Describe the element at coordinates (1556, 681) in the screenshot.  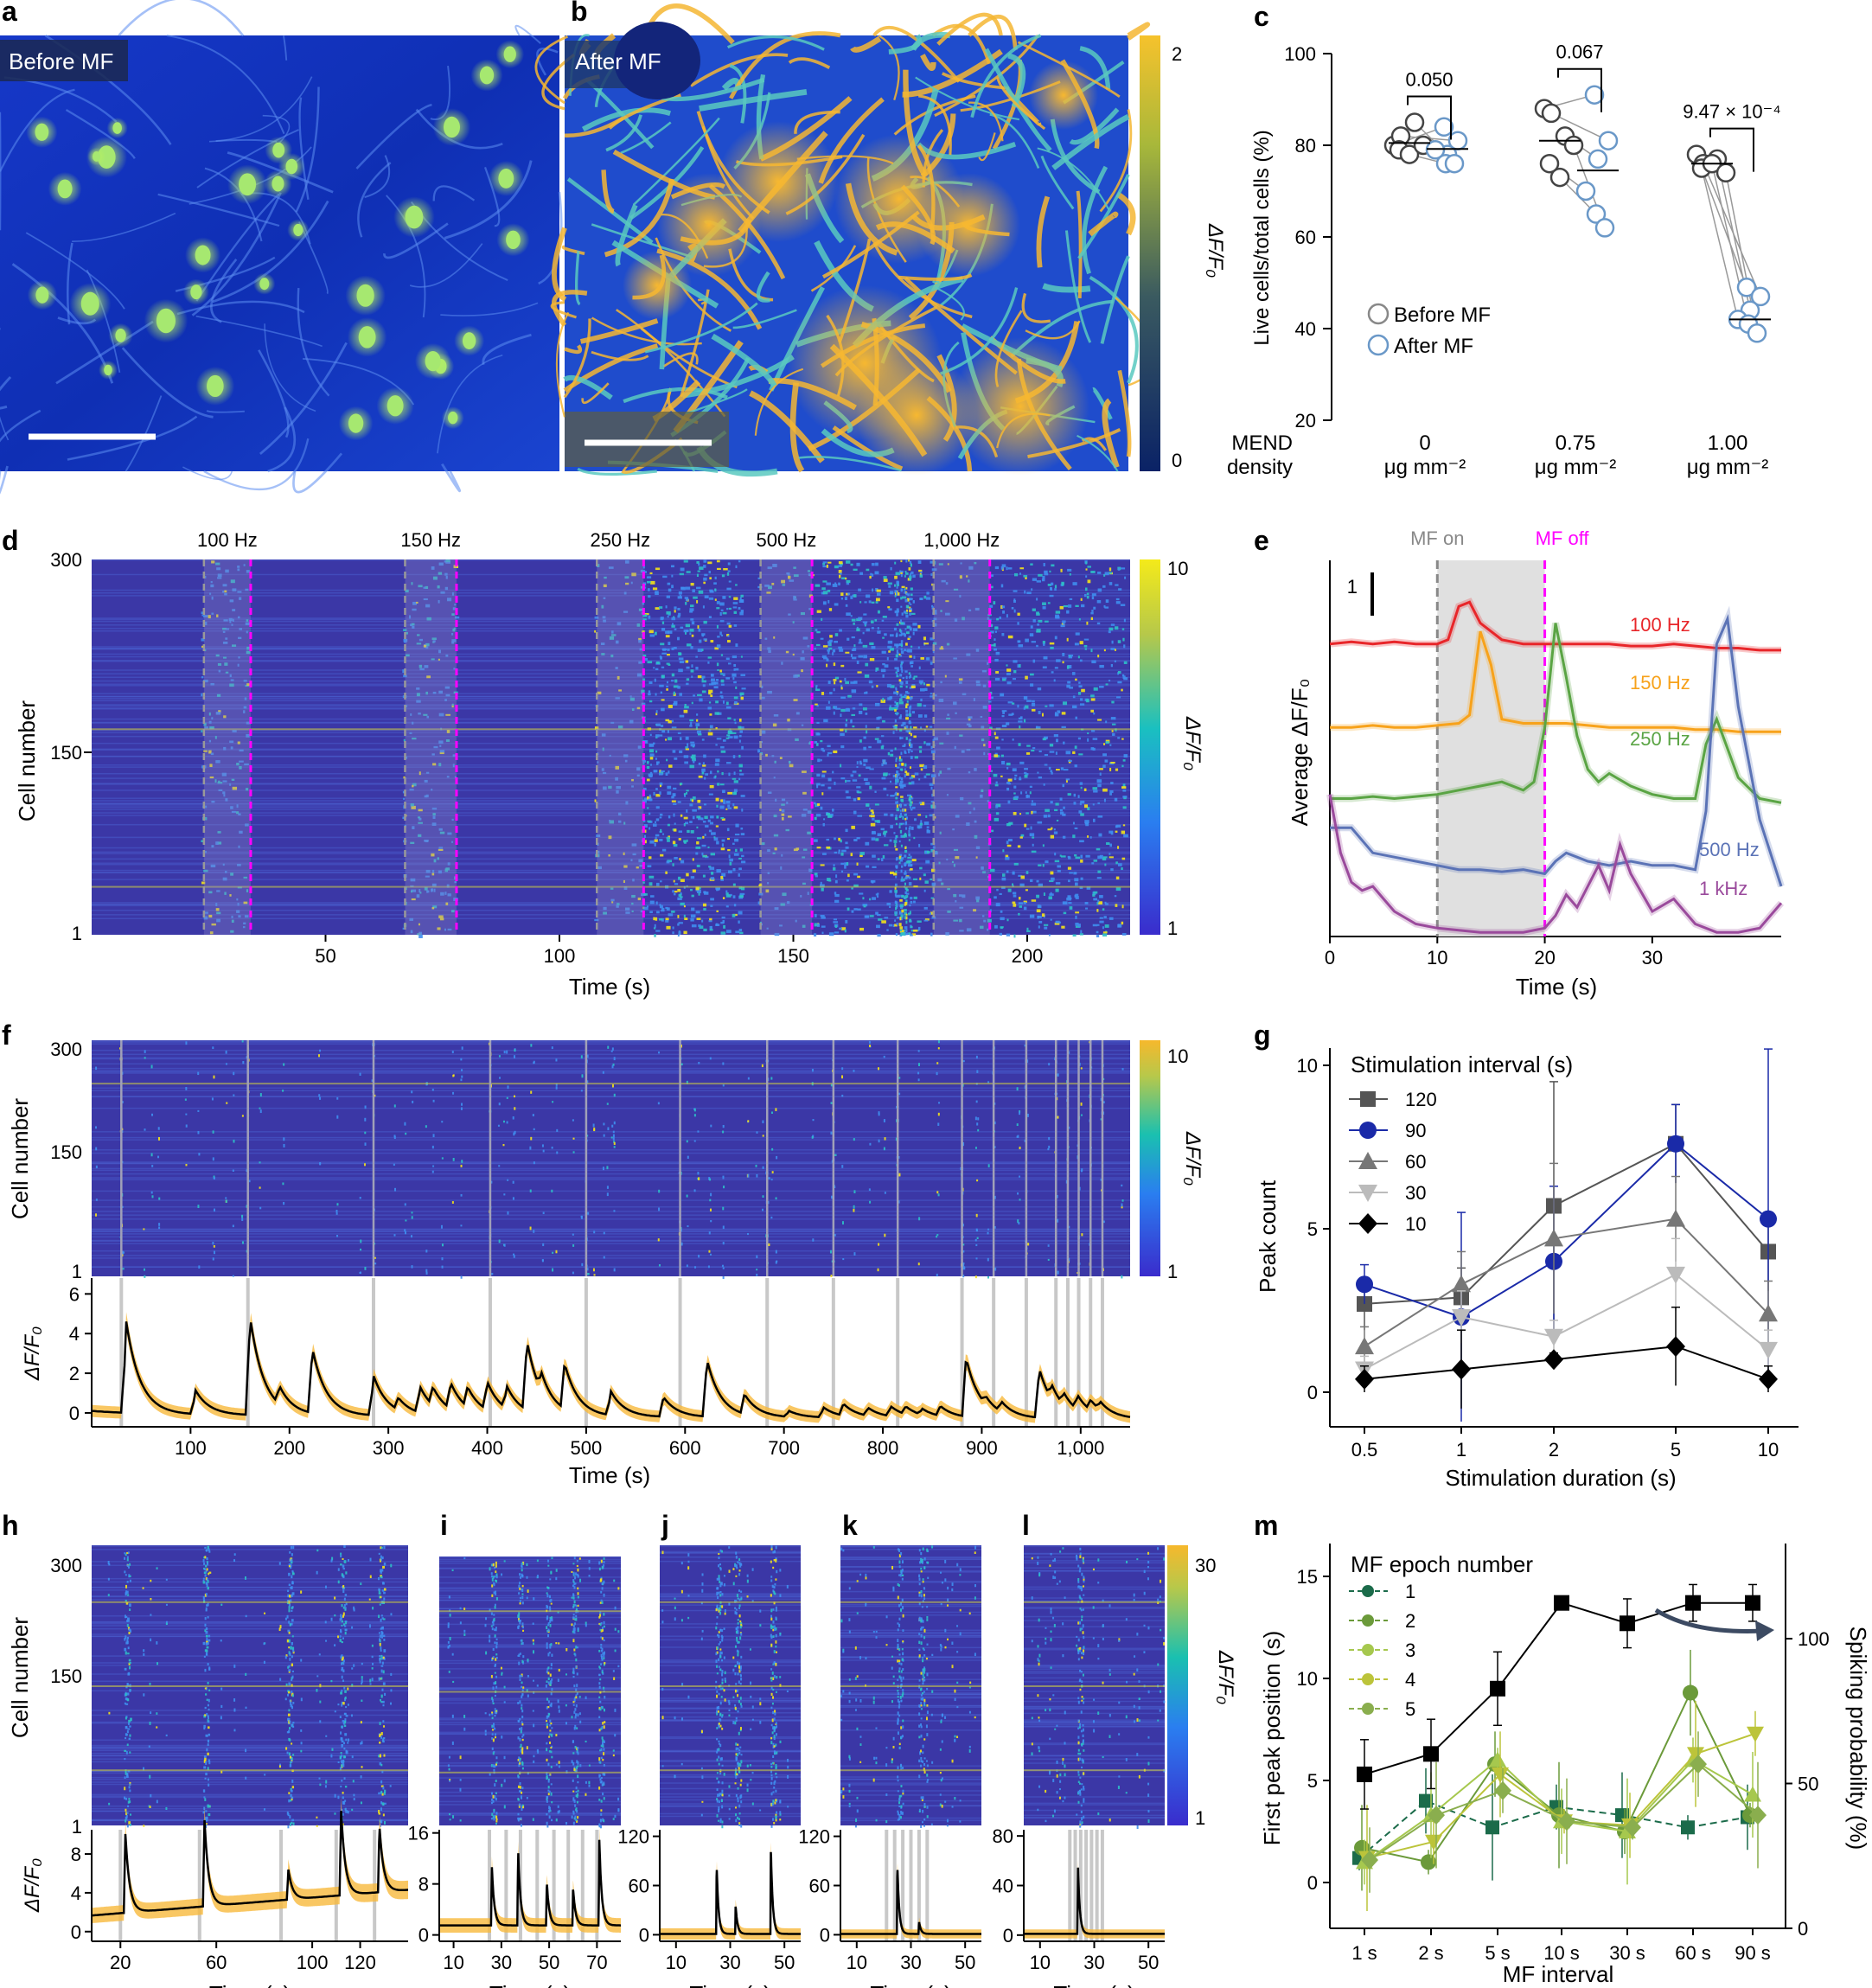
I see `series-line-150Hz` at that location.